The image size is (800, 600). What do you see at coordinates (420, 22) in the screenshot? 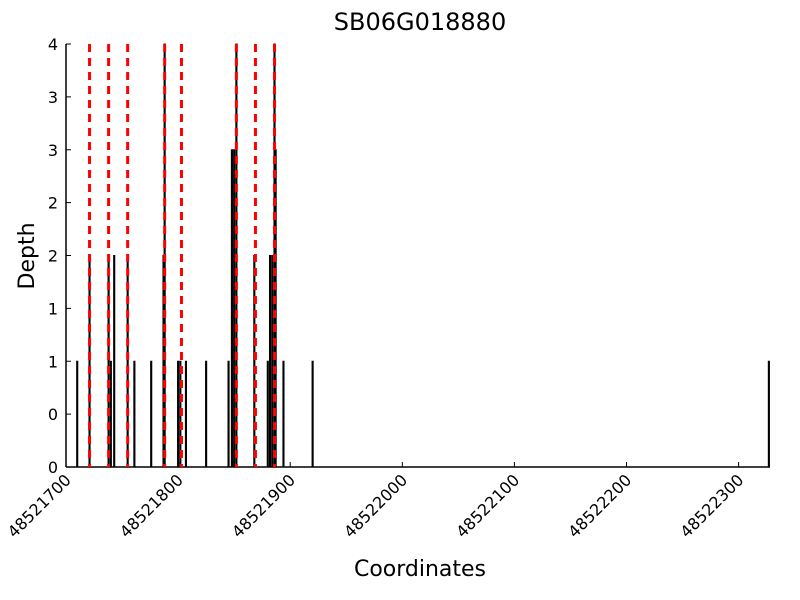
I see `chart-title: SB06G018880` at bounding box center [420, 22].